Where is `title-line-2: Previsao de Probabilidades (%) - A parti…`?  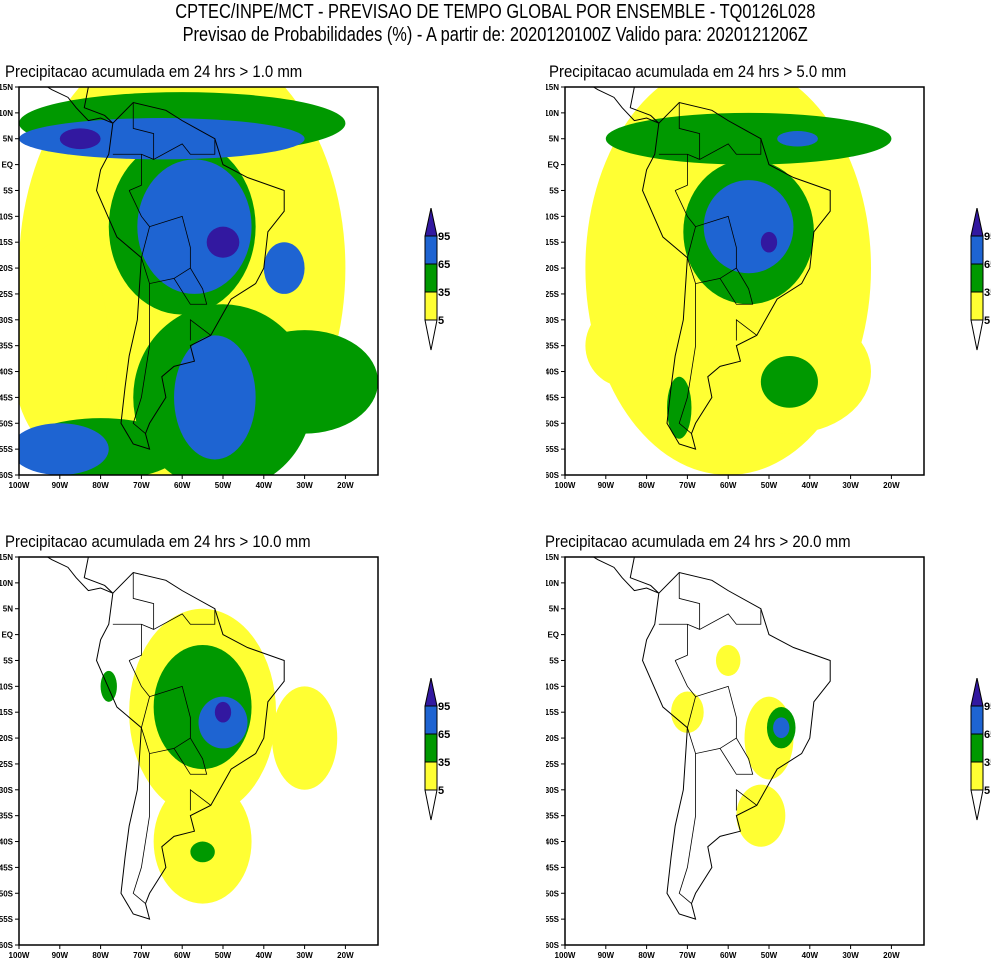
title-line-2: Previsao de Probabilidades (%) - A parti… is located at coordinates (495, 35).